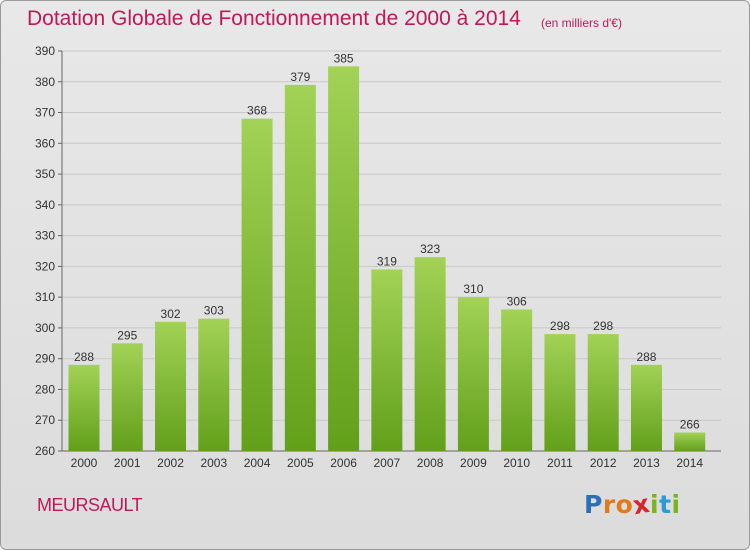  Describe the element at coordinates (171, 314) in the screenshot. I see `value-label-2002: 302` at that location.